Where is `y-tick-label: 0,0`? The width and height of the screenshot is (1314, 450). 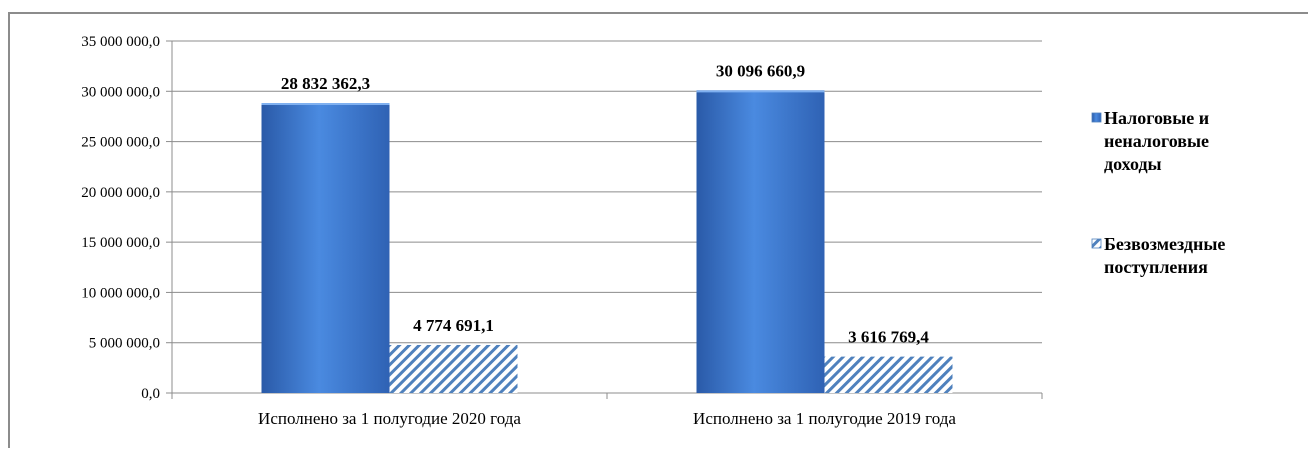 y-tick-label: 0,0 is located at coordinates (150, 394).